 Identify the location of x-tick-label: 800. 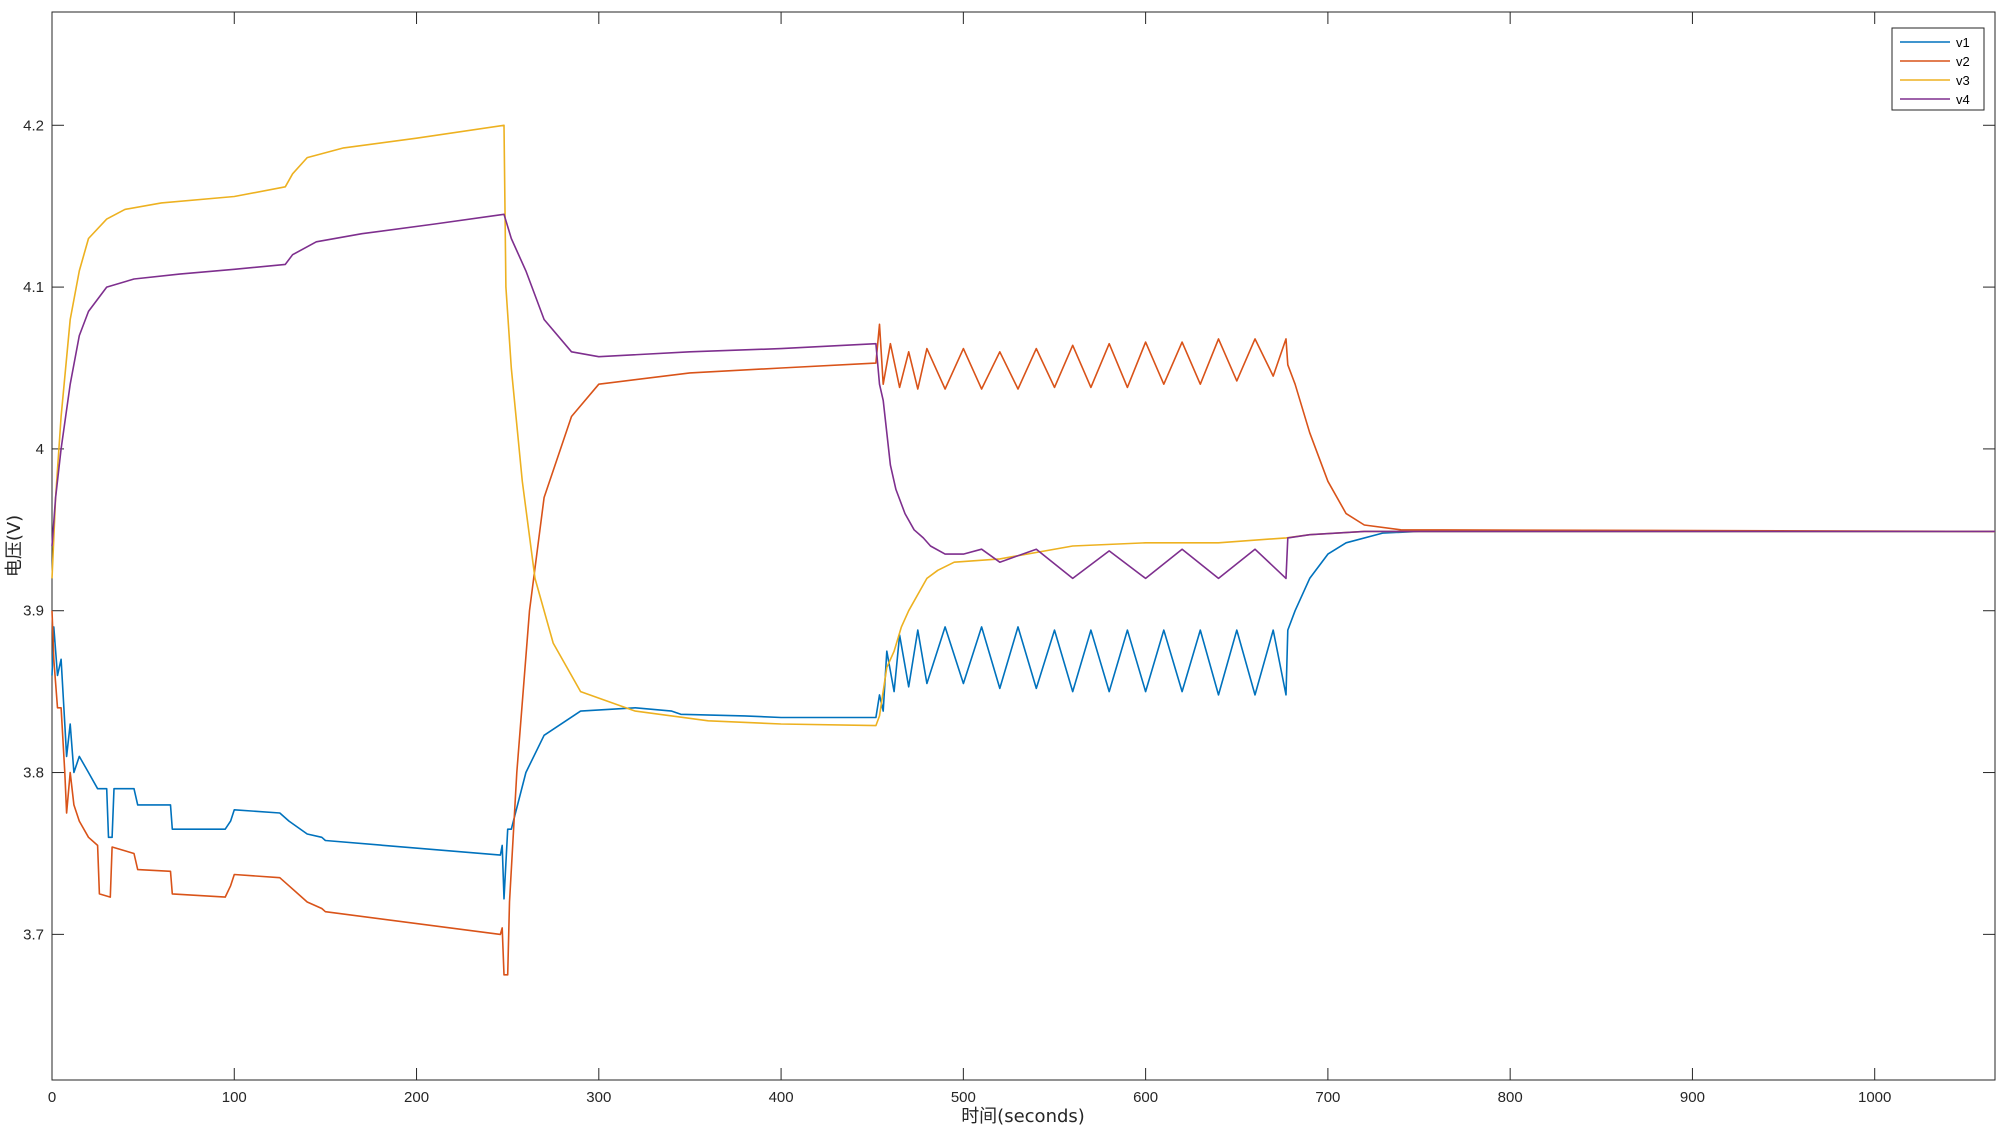
(1510, 1097).